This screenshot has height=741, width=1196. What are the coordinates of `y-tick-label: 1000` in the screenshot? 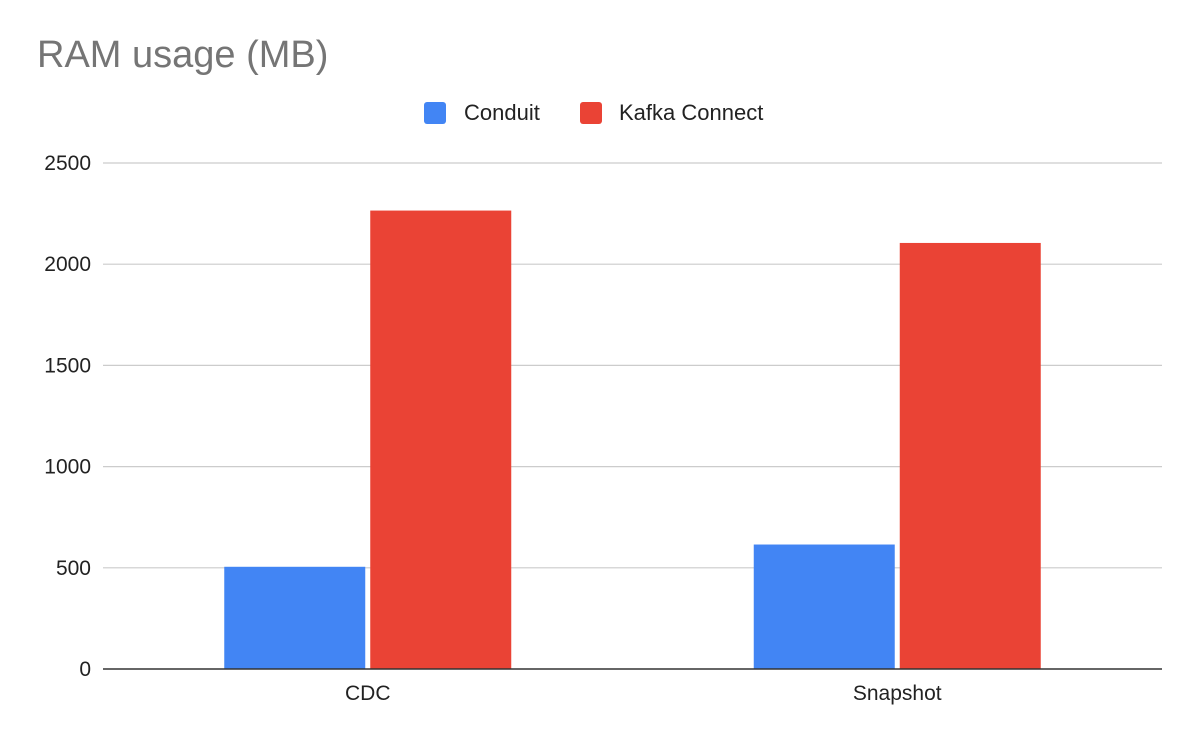 It's located at (67, 467).